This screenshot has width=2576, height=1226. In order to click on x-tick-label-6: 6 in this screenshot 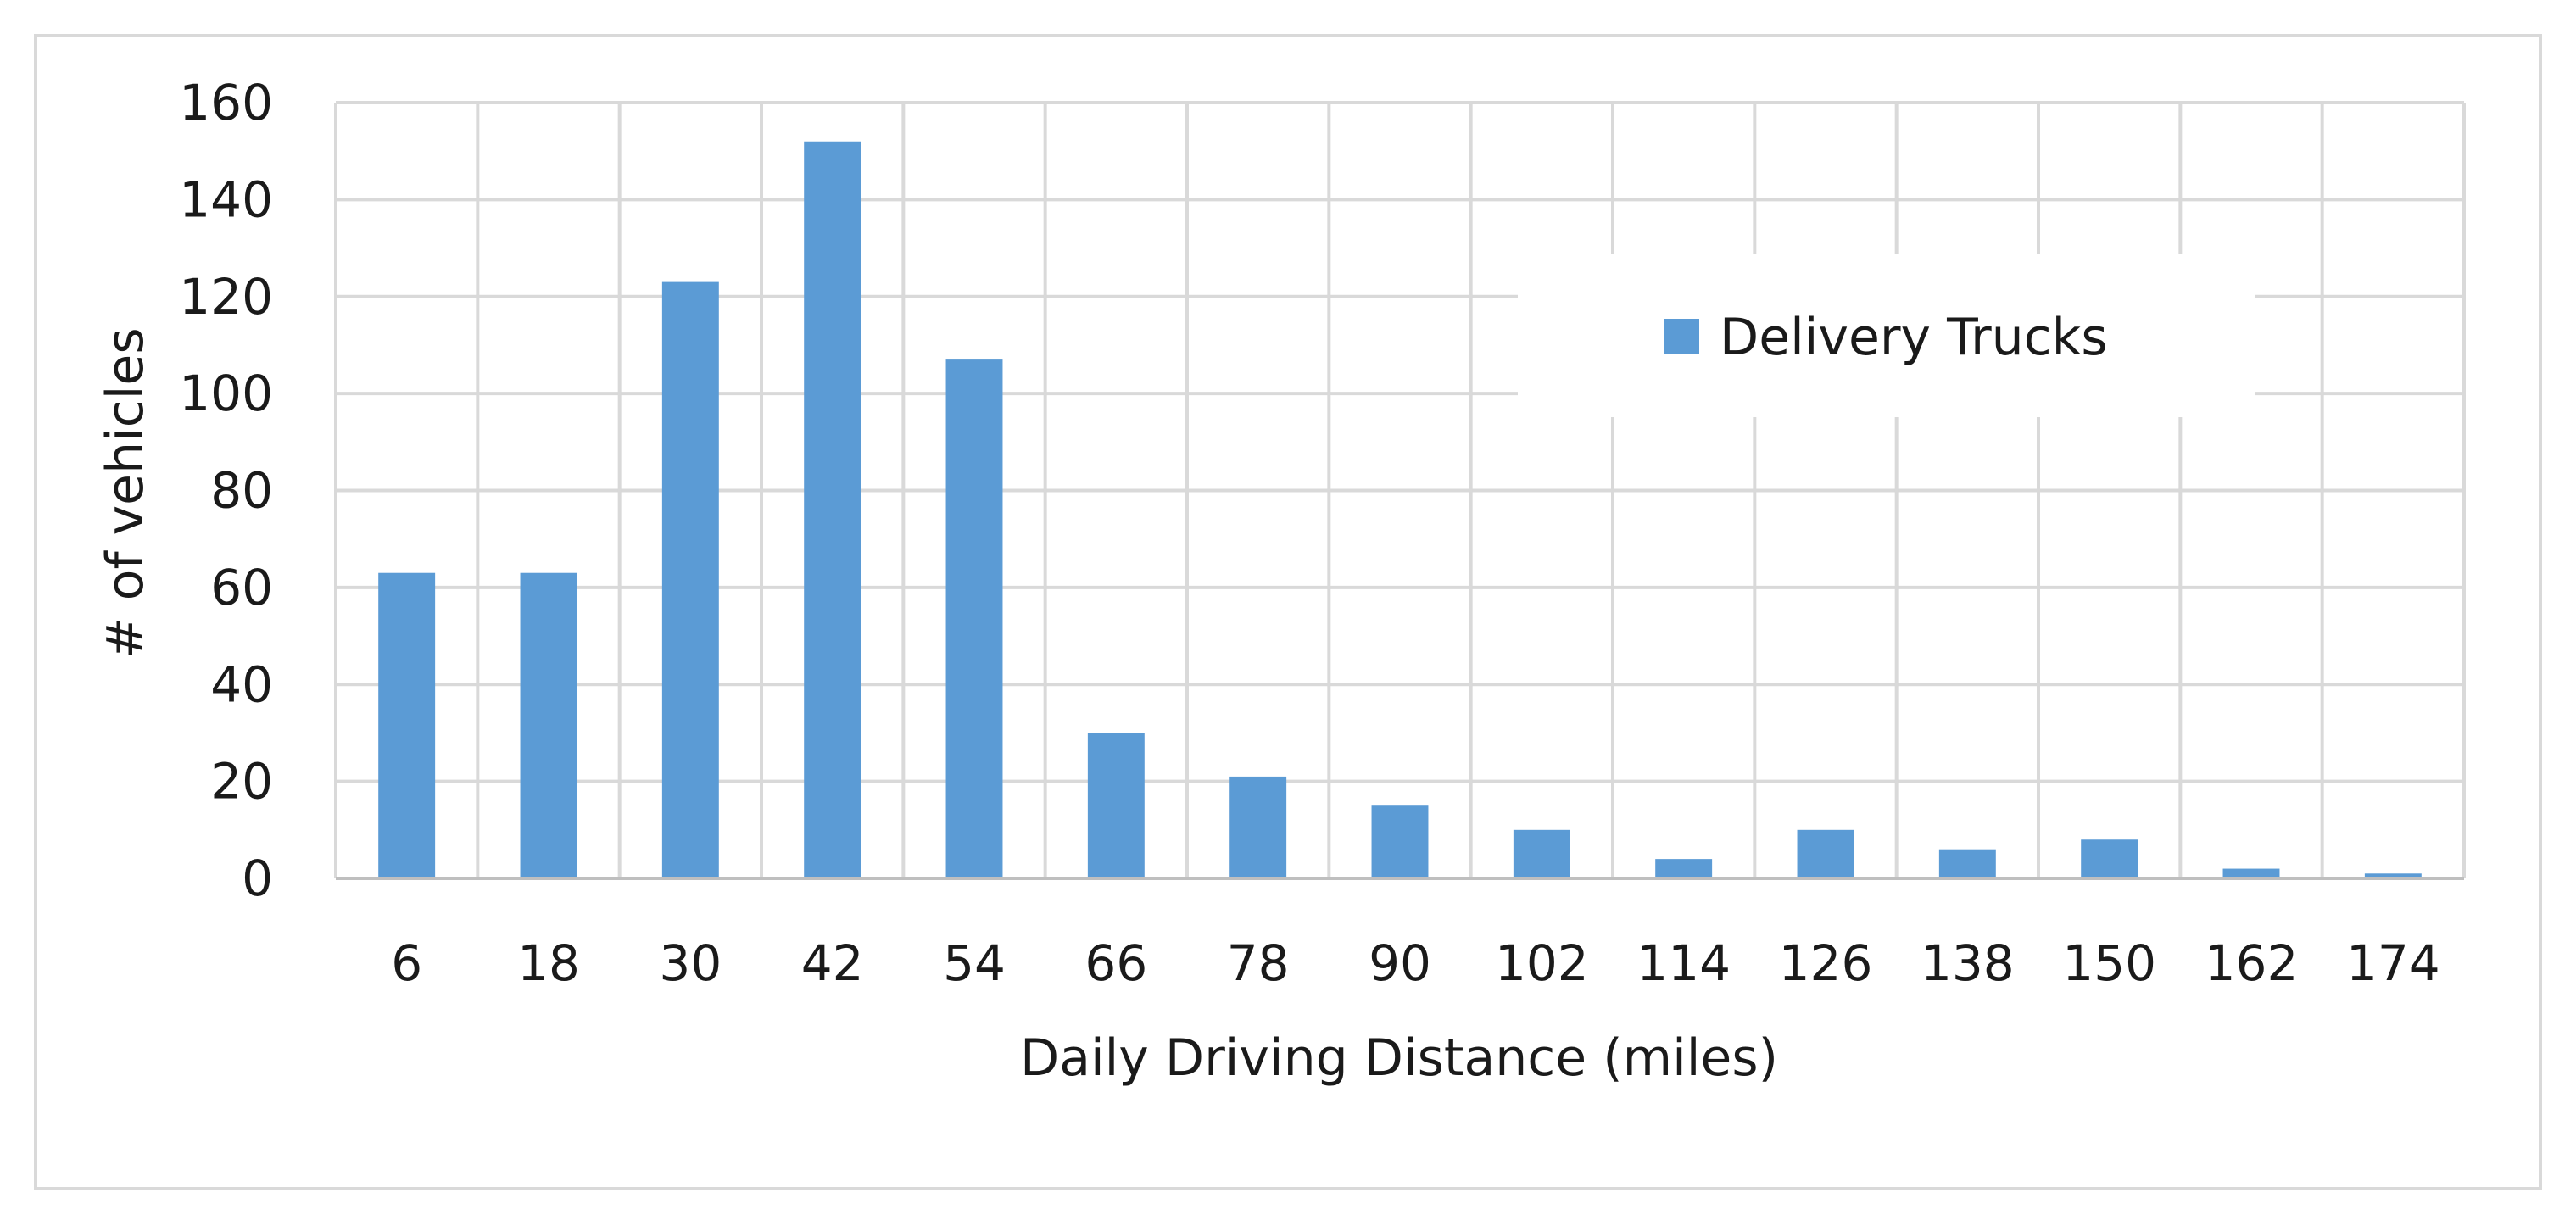, I will do `click(406, 963)`.